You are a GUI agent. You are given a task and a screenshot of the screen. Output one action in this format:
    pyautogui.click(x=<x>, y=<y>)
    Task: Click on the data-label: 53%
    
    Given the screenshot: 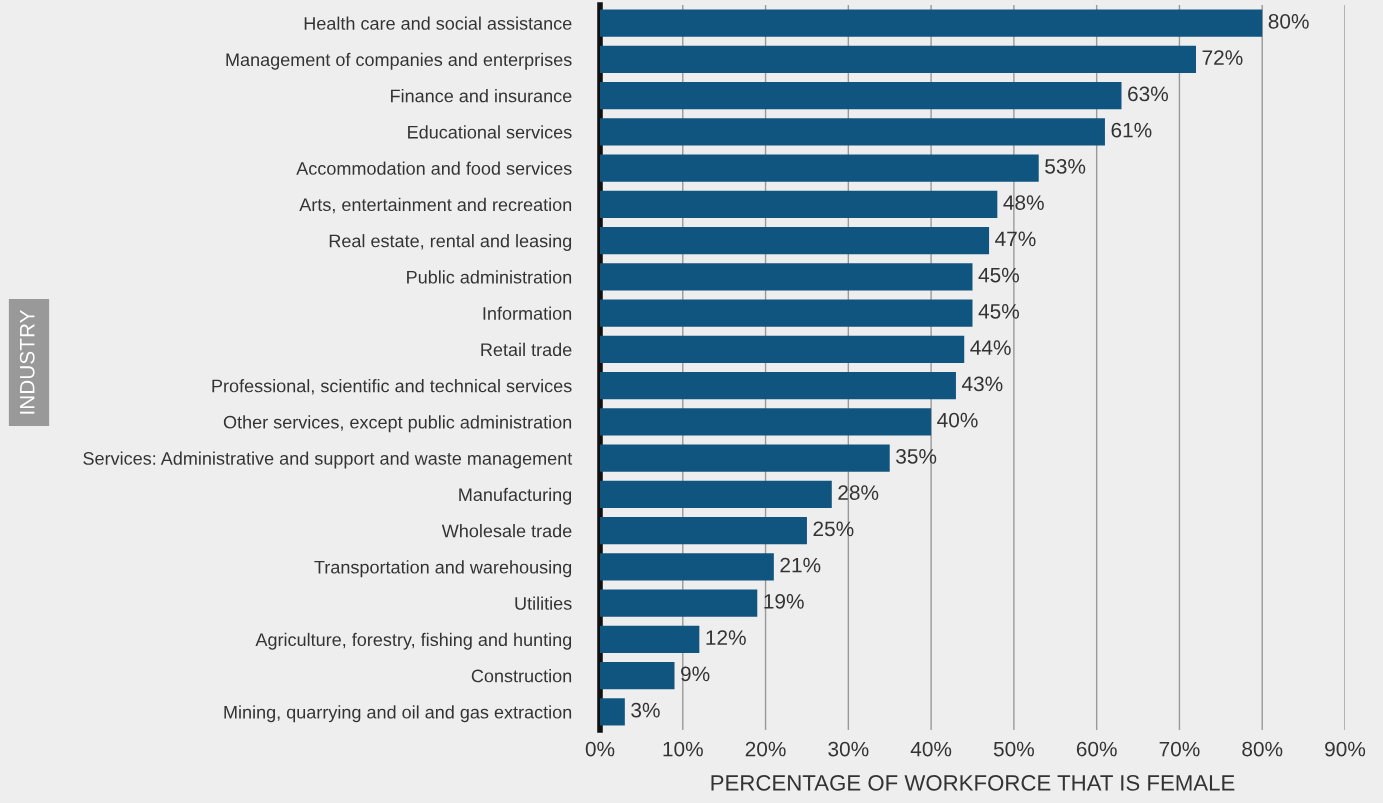 What is the action you would take?
    pyautogui.click(x=1065, y=166)
    